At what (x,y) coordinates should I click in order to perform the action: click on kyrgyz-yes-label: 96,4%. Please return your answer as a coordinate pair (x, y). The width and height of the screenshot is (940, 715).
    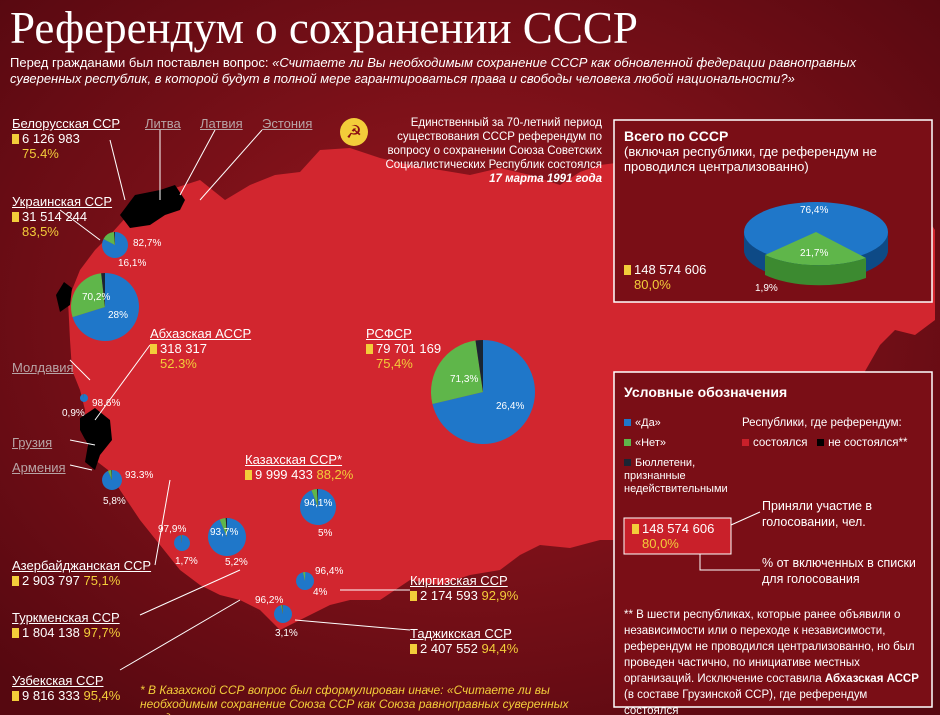
    Looking at the image, I should click on (329, 571).